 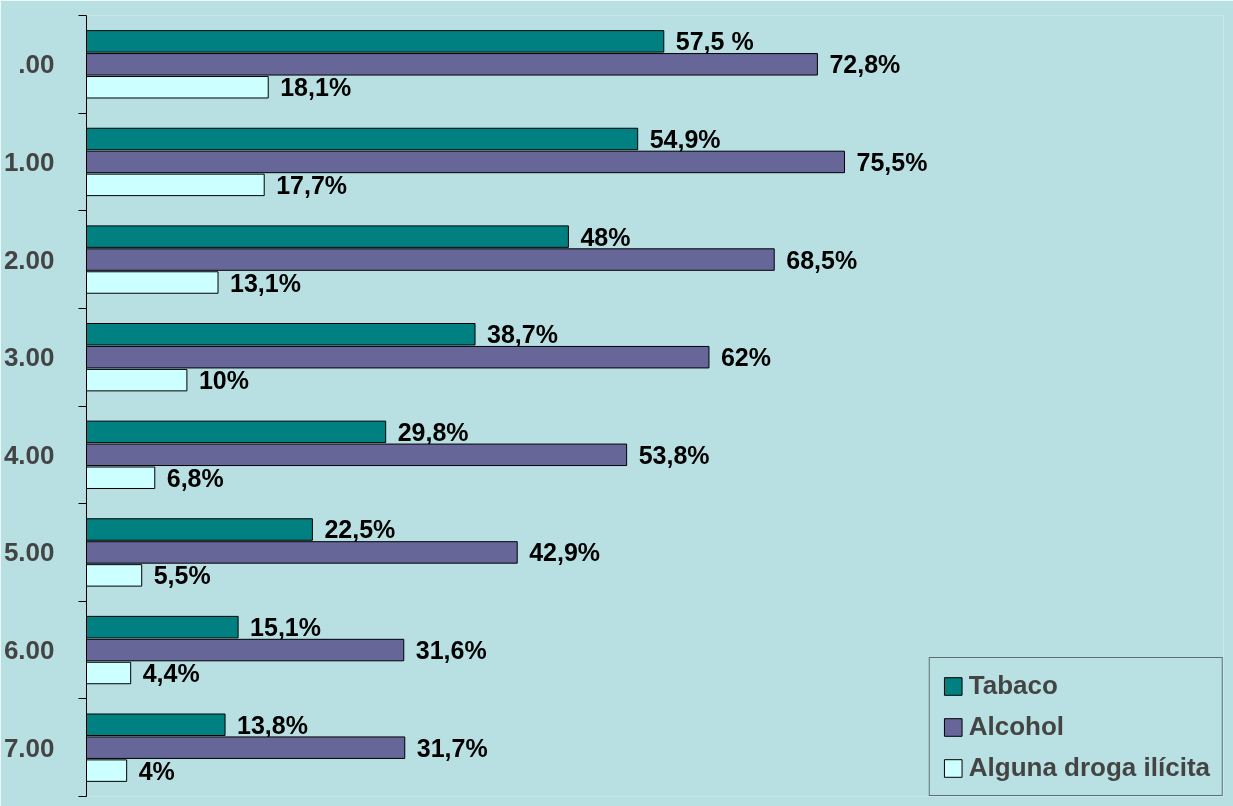 I want to click on data-label: 13,1%, so click(x=265, y=282).